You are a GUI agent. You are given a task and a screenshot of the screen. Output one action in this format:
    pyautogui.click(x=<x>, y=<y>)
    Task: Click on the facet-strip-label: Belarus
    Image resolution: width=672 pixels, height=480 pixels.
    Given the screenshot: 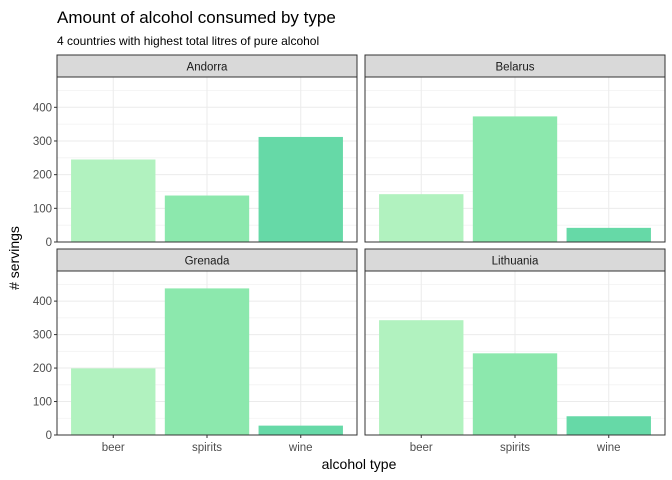 What is the action you would take?
    pyautogui.click(x=515, y=68)
    